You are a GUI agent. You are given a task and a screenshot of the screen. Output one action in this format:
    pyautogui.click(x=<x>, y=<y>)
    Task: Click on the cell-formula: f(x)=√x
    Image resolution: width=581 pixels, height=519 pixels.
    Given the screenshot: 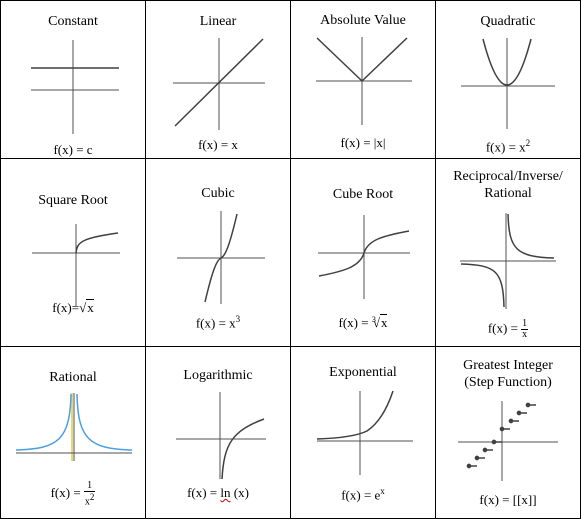 What is the action you would take?
    pyautogui.click(x=73, y=307)
    